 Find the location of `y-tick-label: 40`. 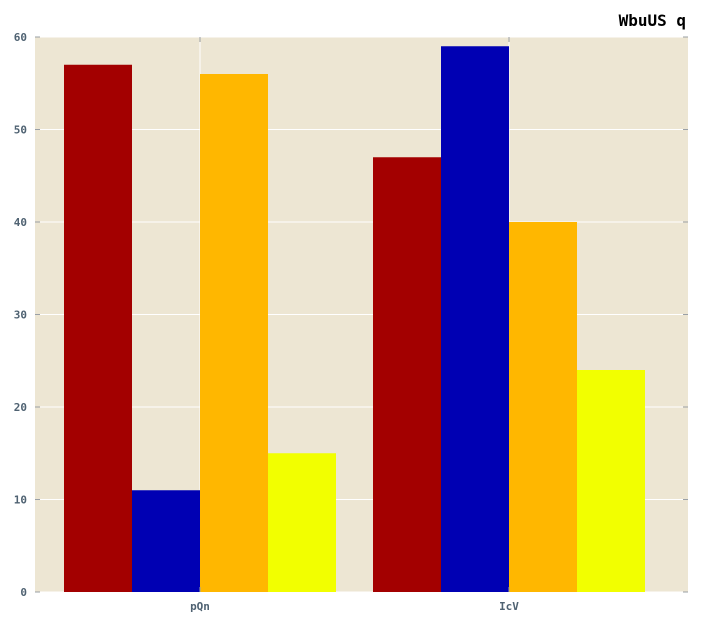

y-tick-label: 40 is located at coordinates (20, 222).